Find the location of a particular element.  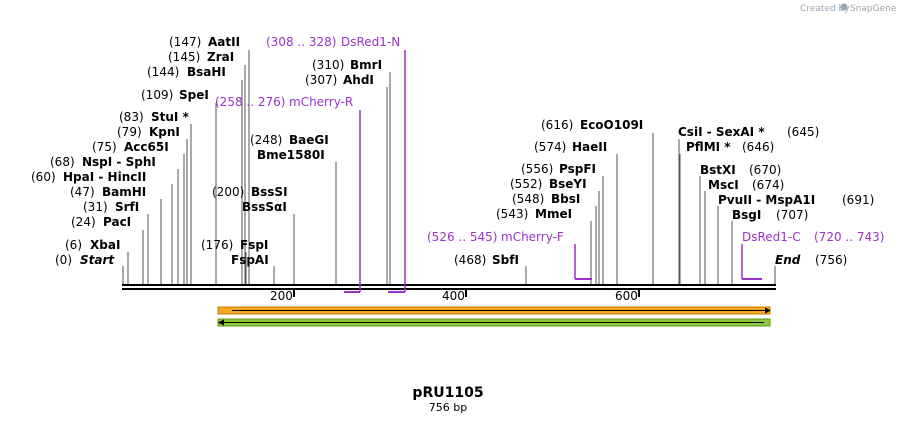

site-end-pos: (756) is located at coordinates (831, 260).